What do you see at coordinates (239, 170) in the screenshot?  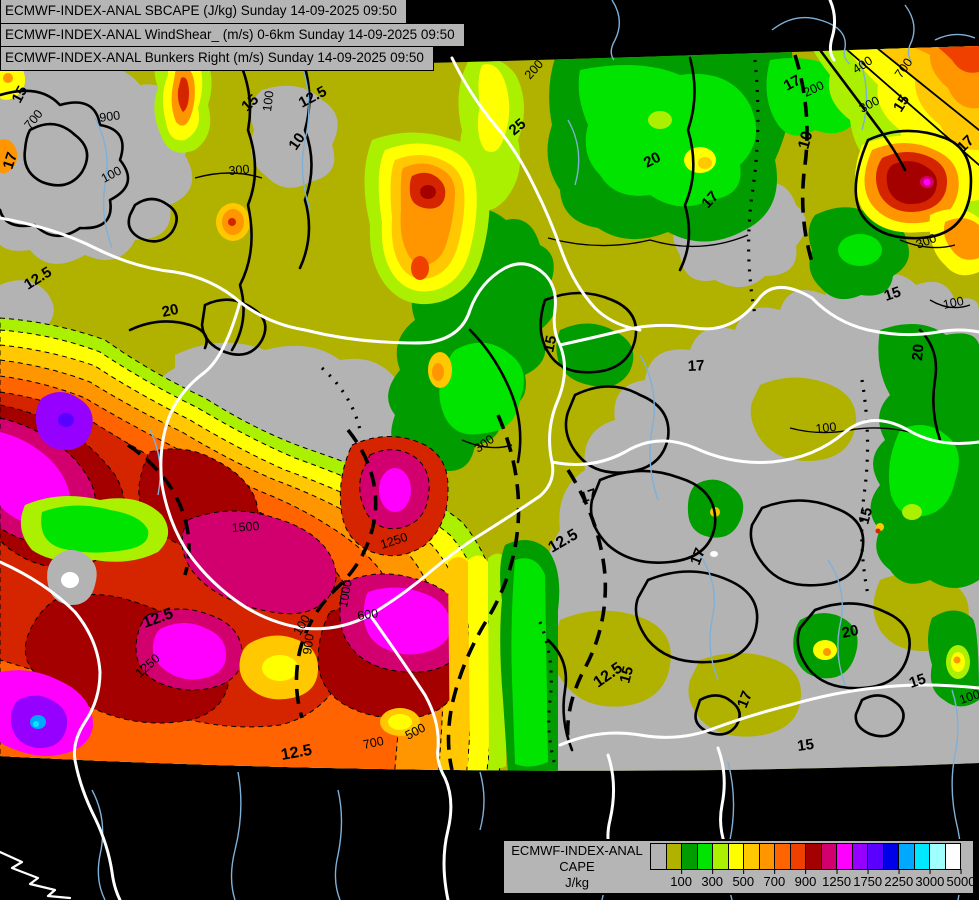 I see `contour-label-300: 300` at bounding box center [239, 170].